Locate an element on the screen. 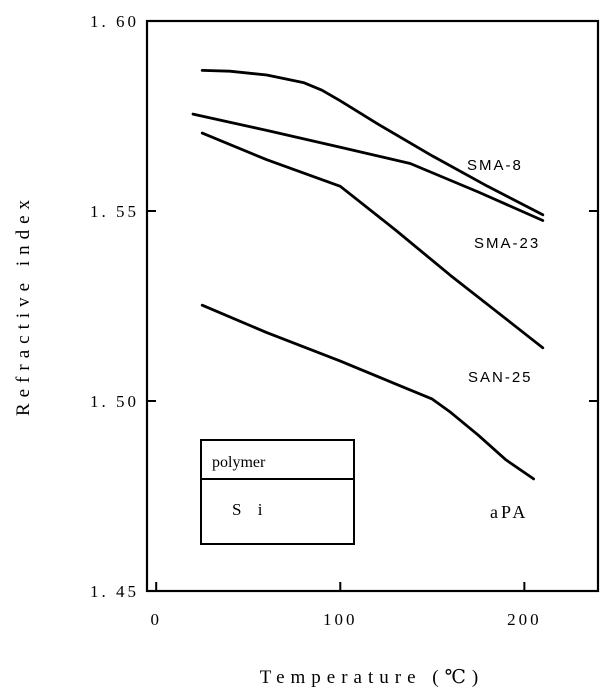 The width and height of the screenshot is (602, 689). series-label-sma-8: SMA-8 is located at coordinates (495, 165).